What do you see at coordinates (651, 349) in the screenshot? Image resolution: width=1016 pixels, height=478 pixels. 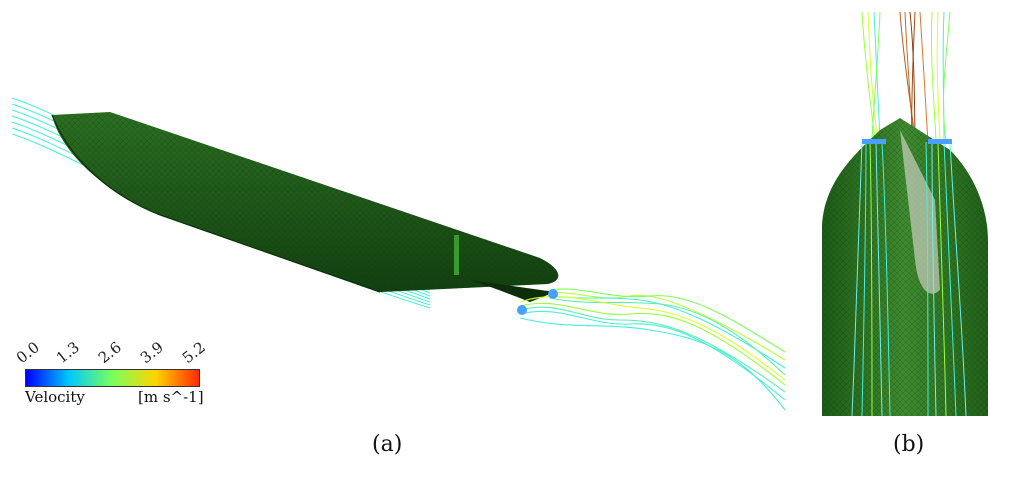 I see `panel-a-streamlines-wake` at bounding box center [651, 349].